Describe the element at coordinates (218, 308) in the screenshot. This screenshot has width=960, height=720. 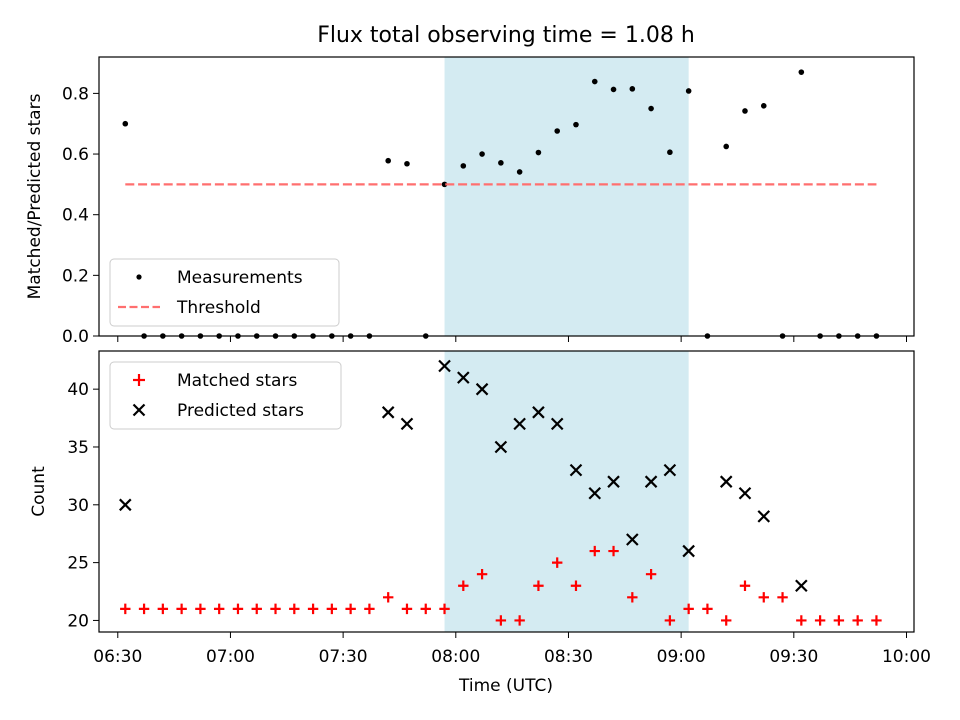
I see `threshold-legend-label: Threshold` at that location.